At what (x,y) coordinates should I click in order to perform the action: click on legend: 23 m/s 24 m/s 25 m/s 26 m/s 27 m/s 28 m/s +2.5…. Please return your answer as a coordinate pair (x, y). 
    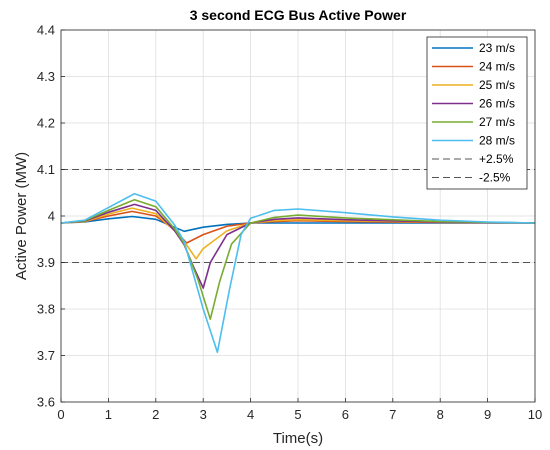
    Looking at the image, I should click on (477, 113).